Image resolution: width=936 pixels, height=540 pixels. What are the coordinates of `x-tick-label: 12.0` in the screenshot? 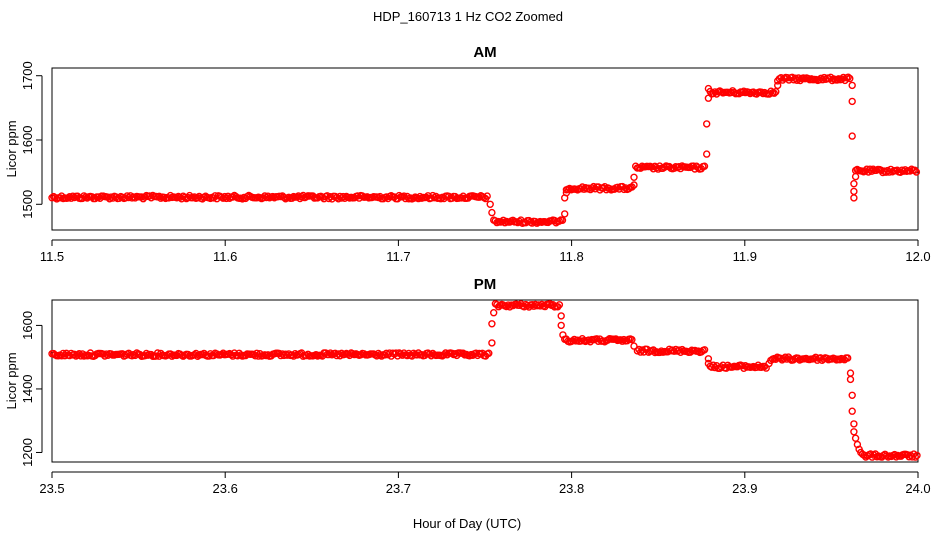 It's located at (917, 256).